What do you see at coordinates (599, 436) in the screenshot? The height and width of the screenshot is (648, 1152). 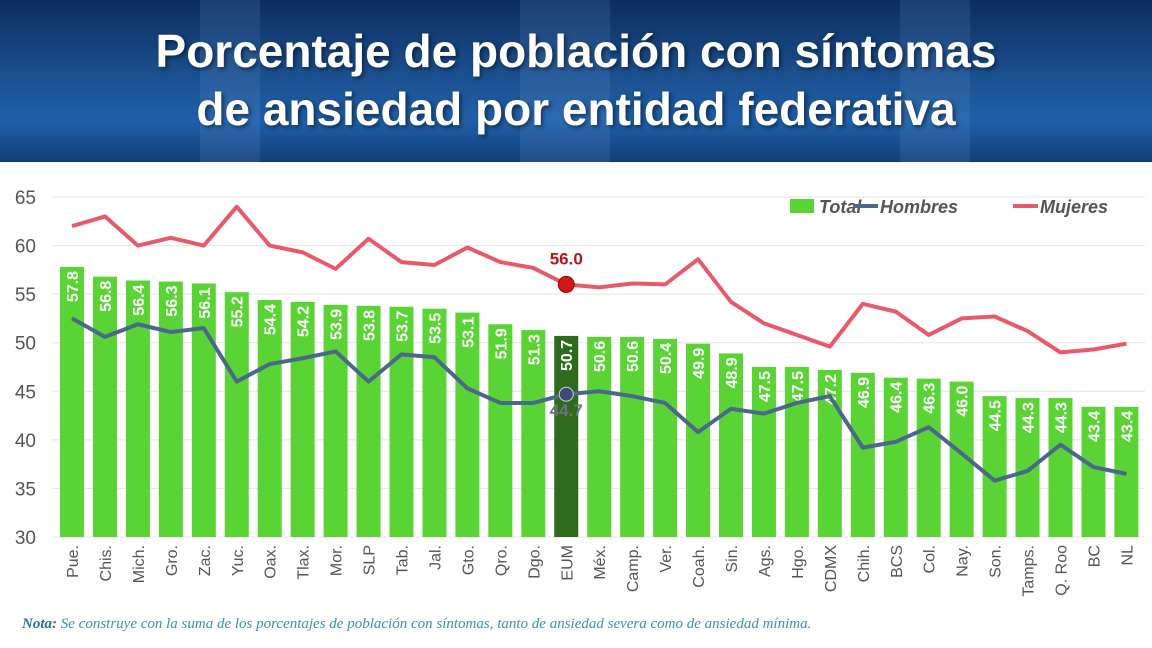 I see `bar-Méx.` at bounding box center [599, 436].